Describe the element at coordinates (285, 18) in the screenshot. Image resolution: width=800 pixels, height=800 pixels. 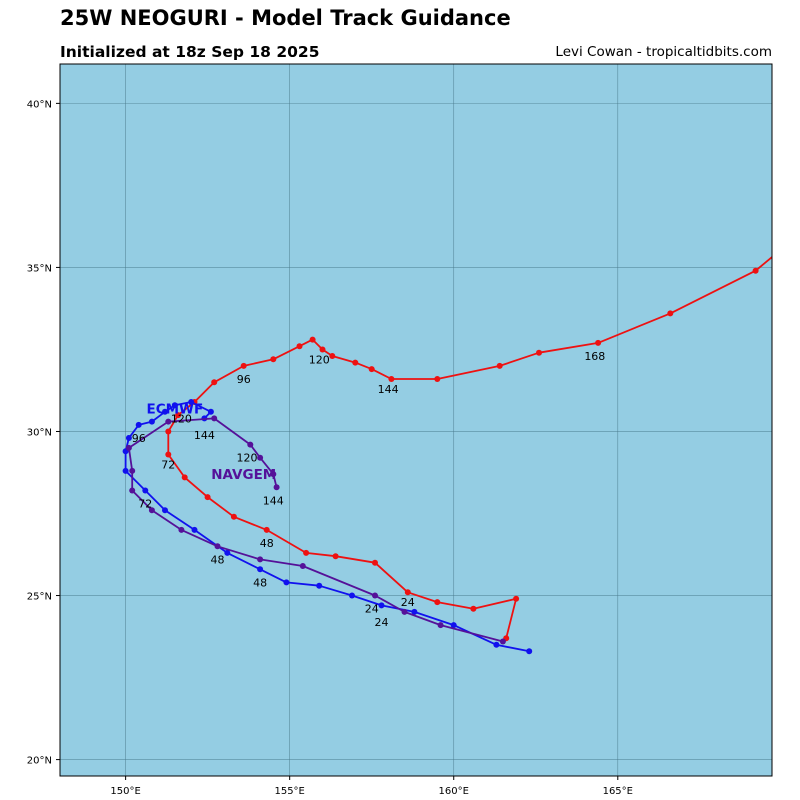
I see `page-title: 25W NEOGURI - Model Track Guidance` at that location.